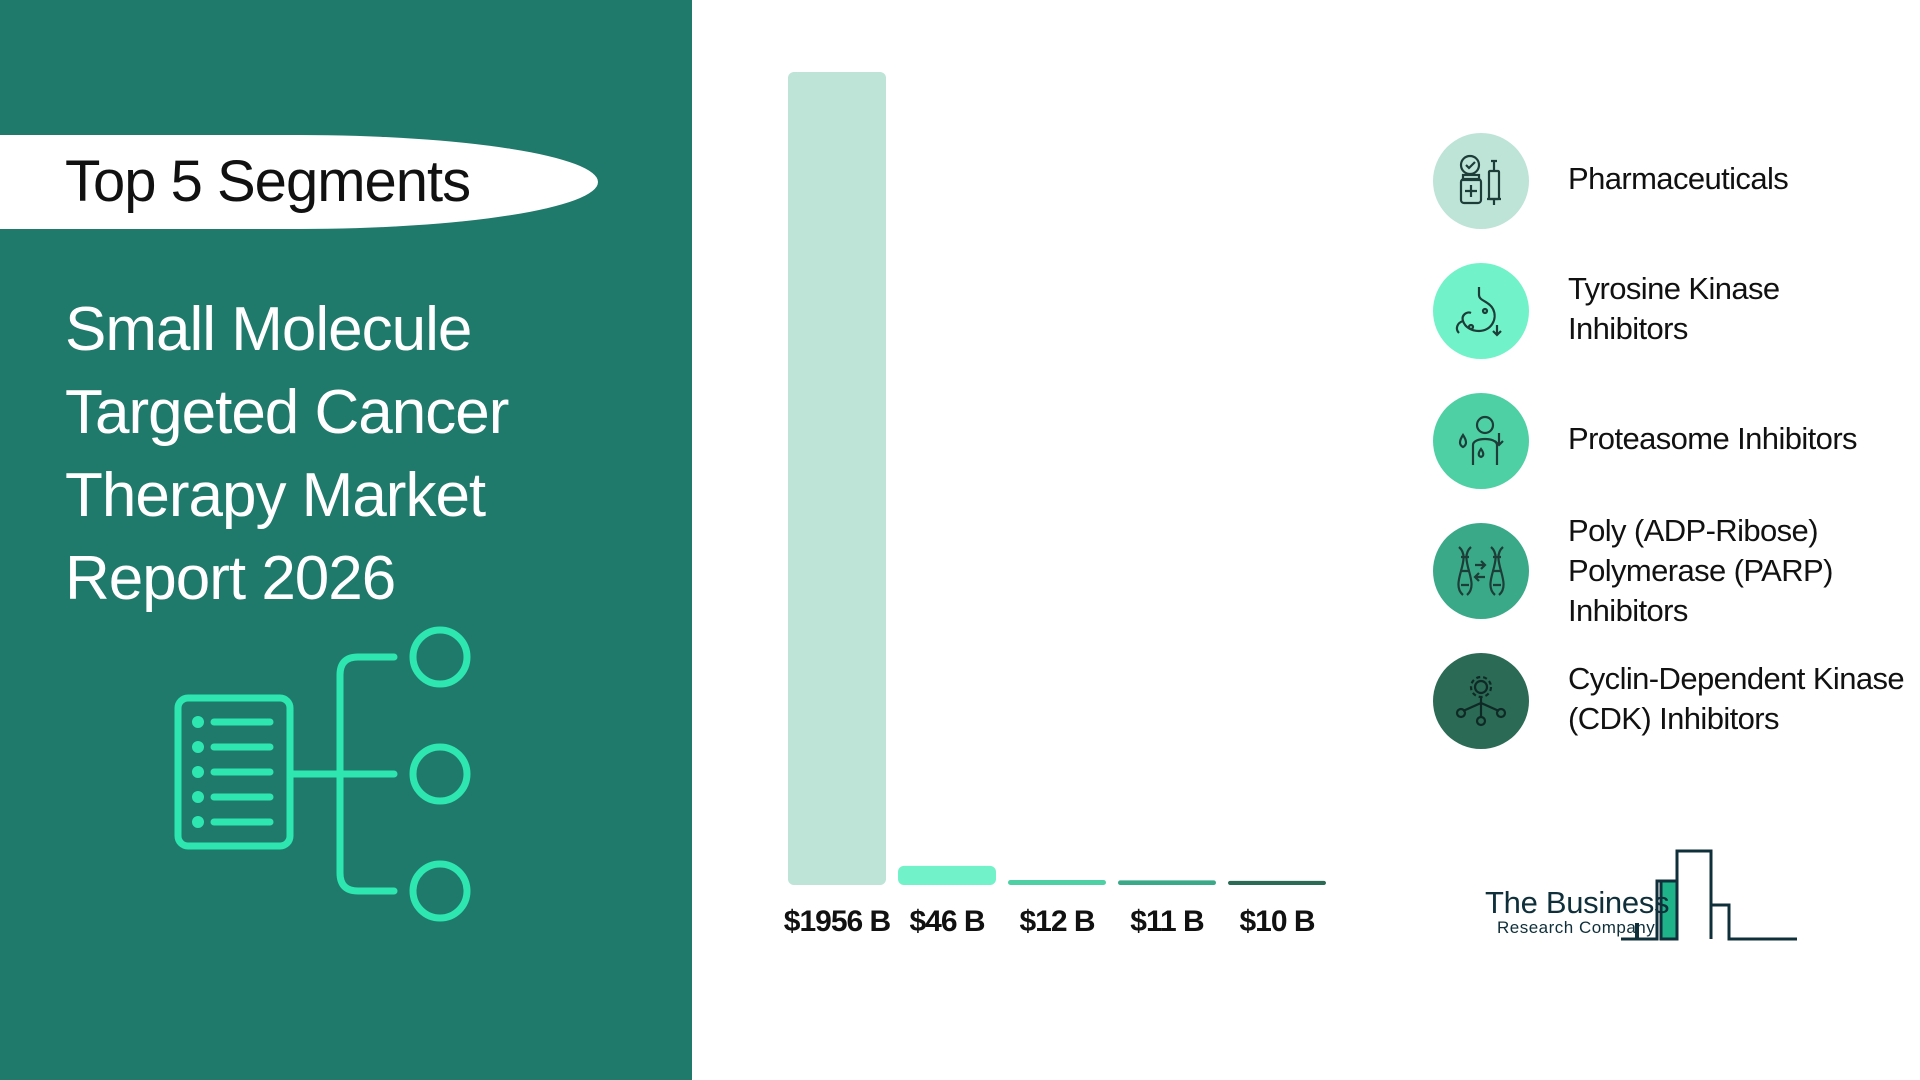  I want to click on legend-item-cdk: Cyclin-Dependent Kinase (CDK) Inhibitors, so click(1673, 701).